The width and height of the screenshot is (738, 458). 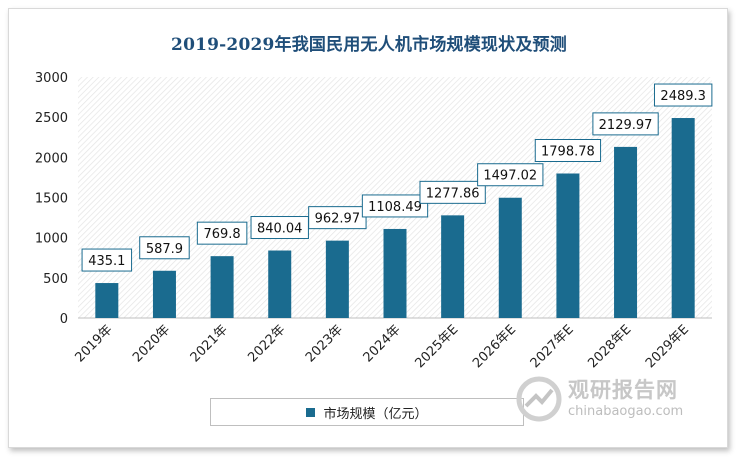 I want to click on data-label: 840.04, so click(x=280, y=229).